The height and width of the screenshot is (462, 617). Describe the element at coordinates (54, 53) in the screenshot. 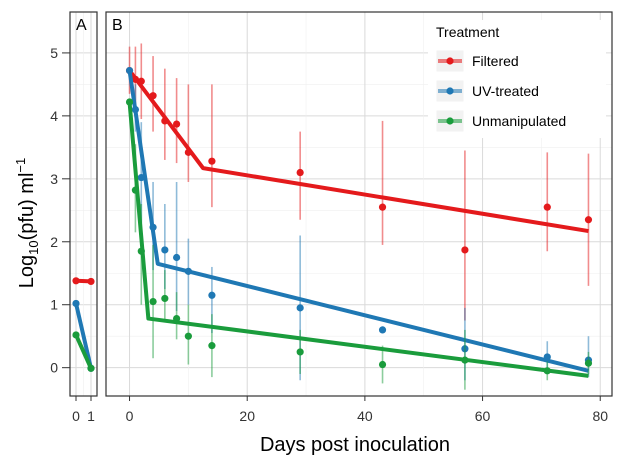

I see `y-tick-label: 5` at that location.